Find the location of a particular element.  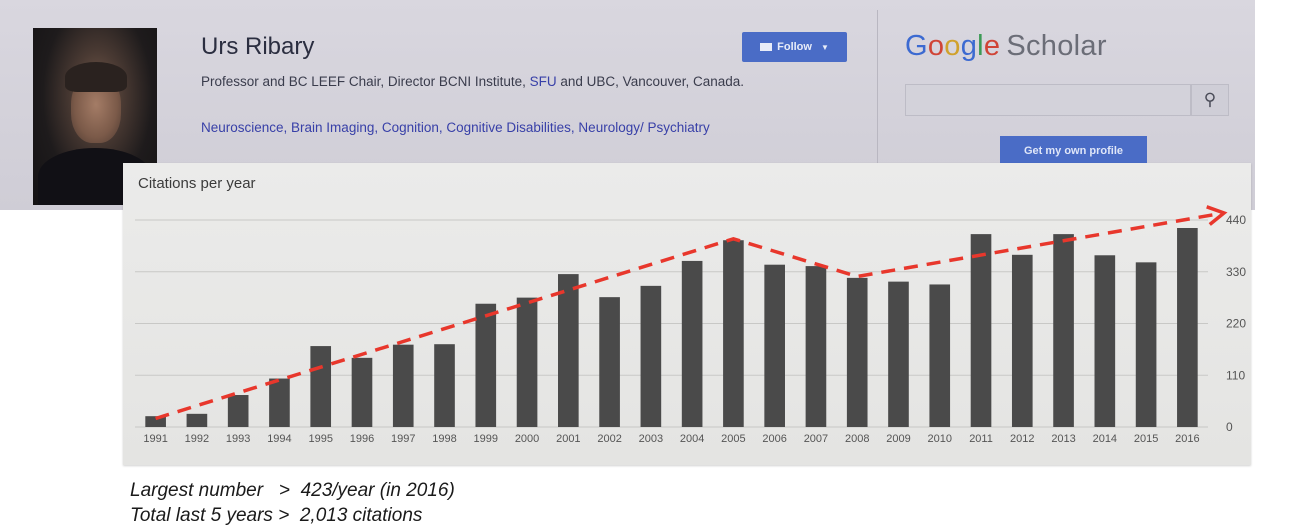

photo-hair is located at coordinates (96, 77).